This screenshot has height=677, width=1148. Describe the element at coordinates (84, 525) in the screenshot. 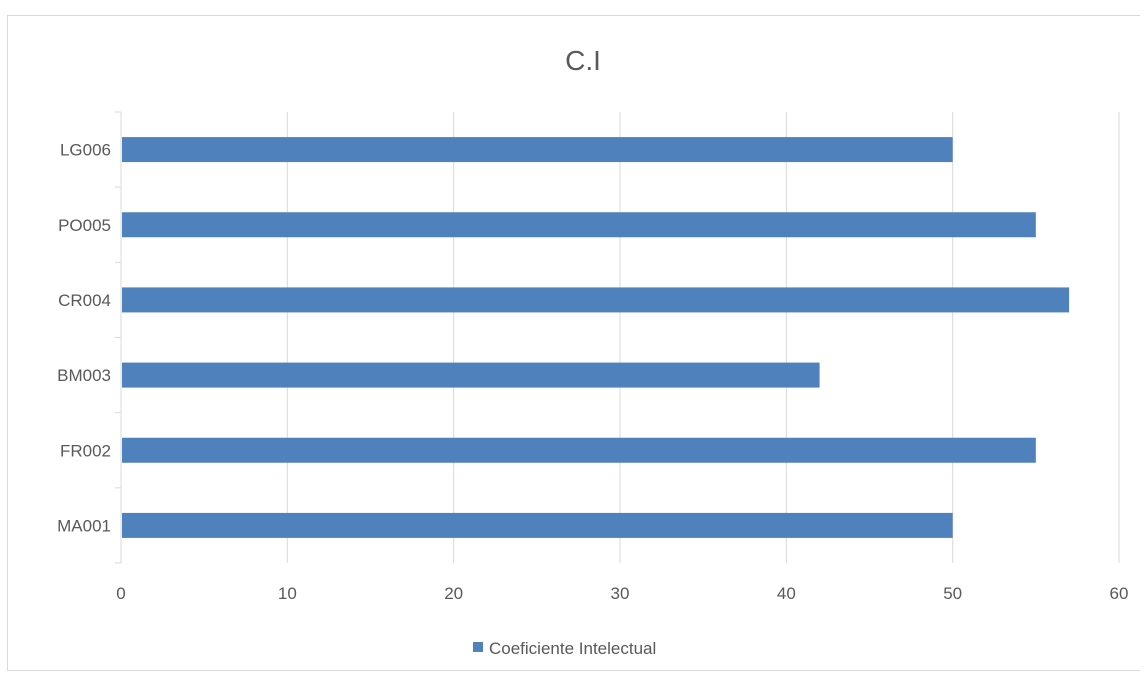

I see `y-tick-label: MA001` at that location.